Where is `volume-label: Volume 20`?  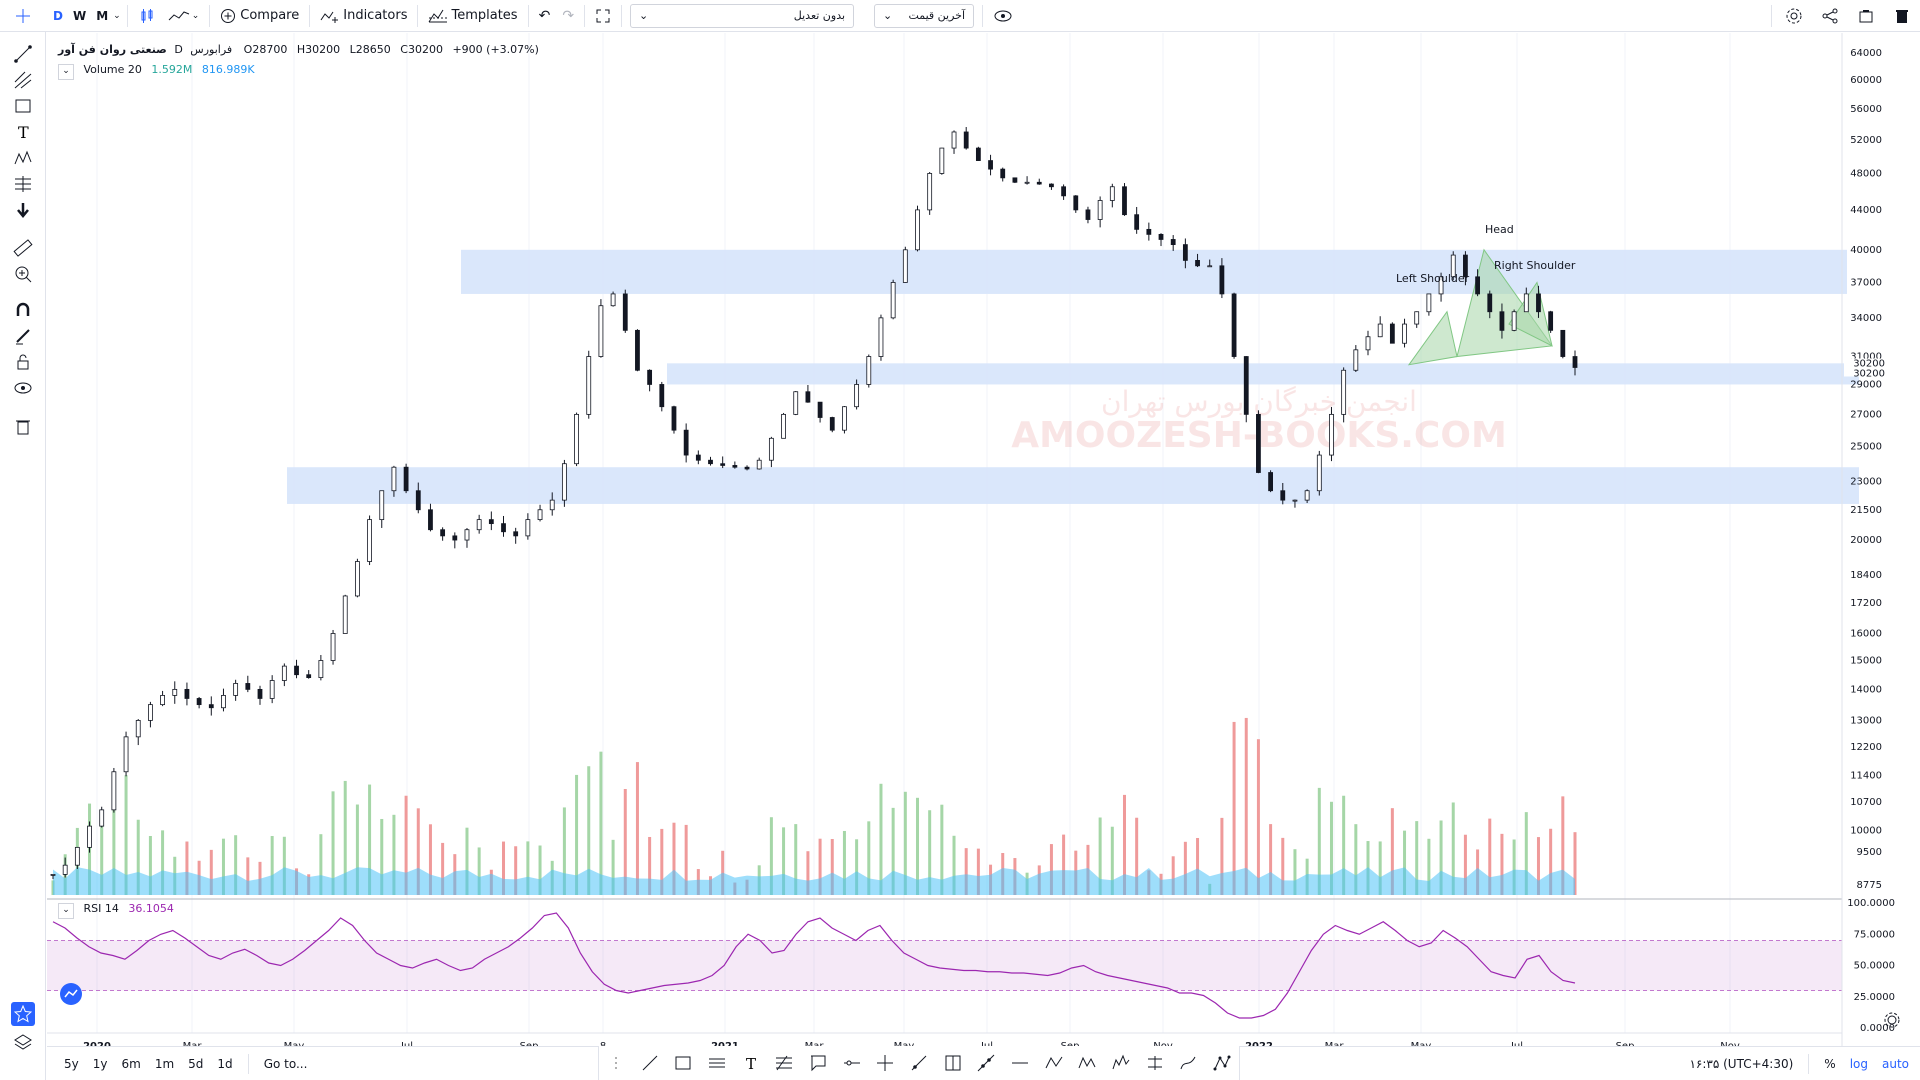
volume-label: Volume 20 is located at coordinates (112, 69).